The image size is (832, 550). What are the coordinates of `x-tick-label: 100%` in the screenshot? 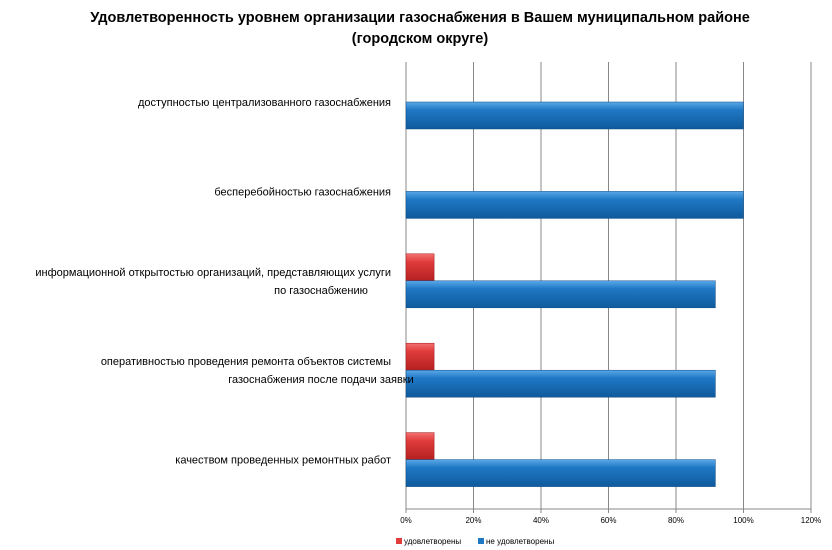 It's located at (743, 520).